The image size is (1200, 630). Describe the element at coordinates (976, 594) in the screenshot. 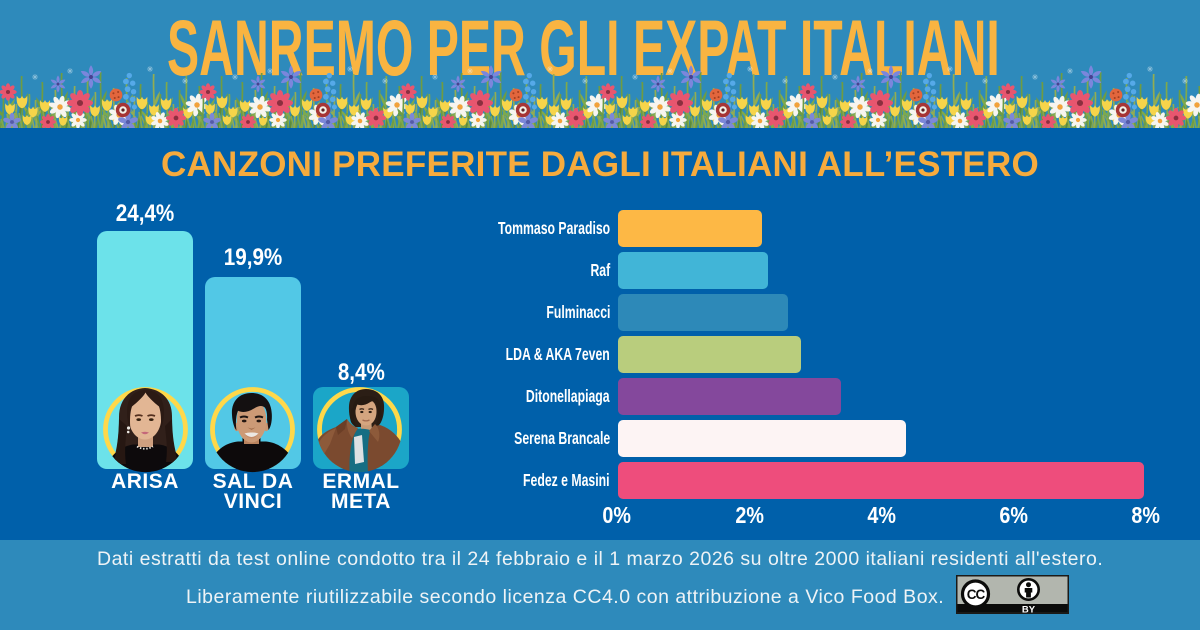

I see `svg-text: CC` at that location.